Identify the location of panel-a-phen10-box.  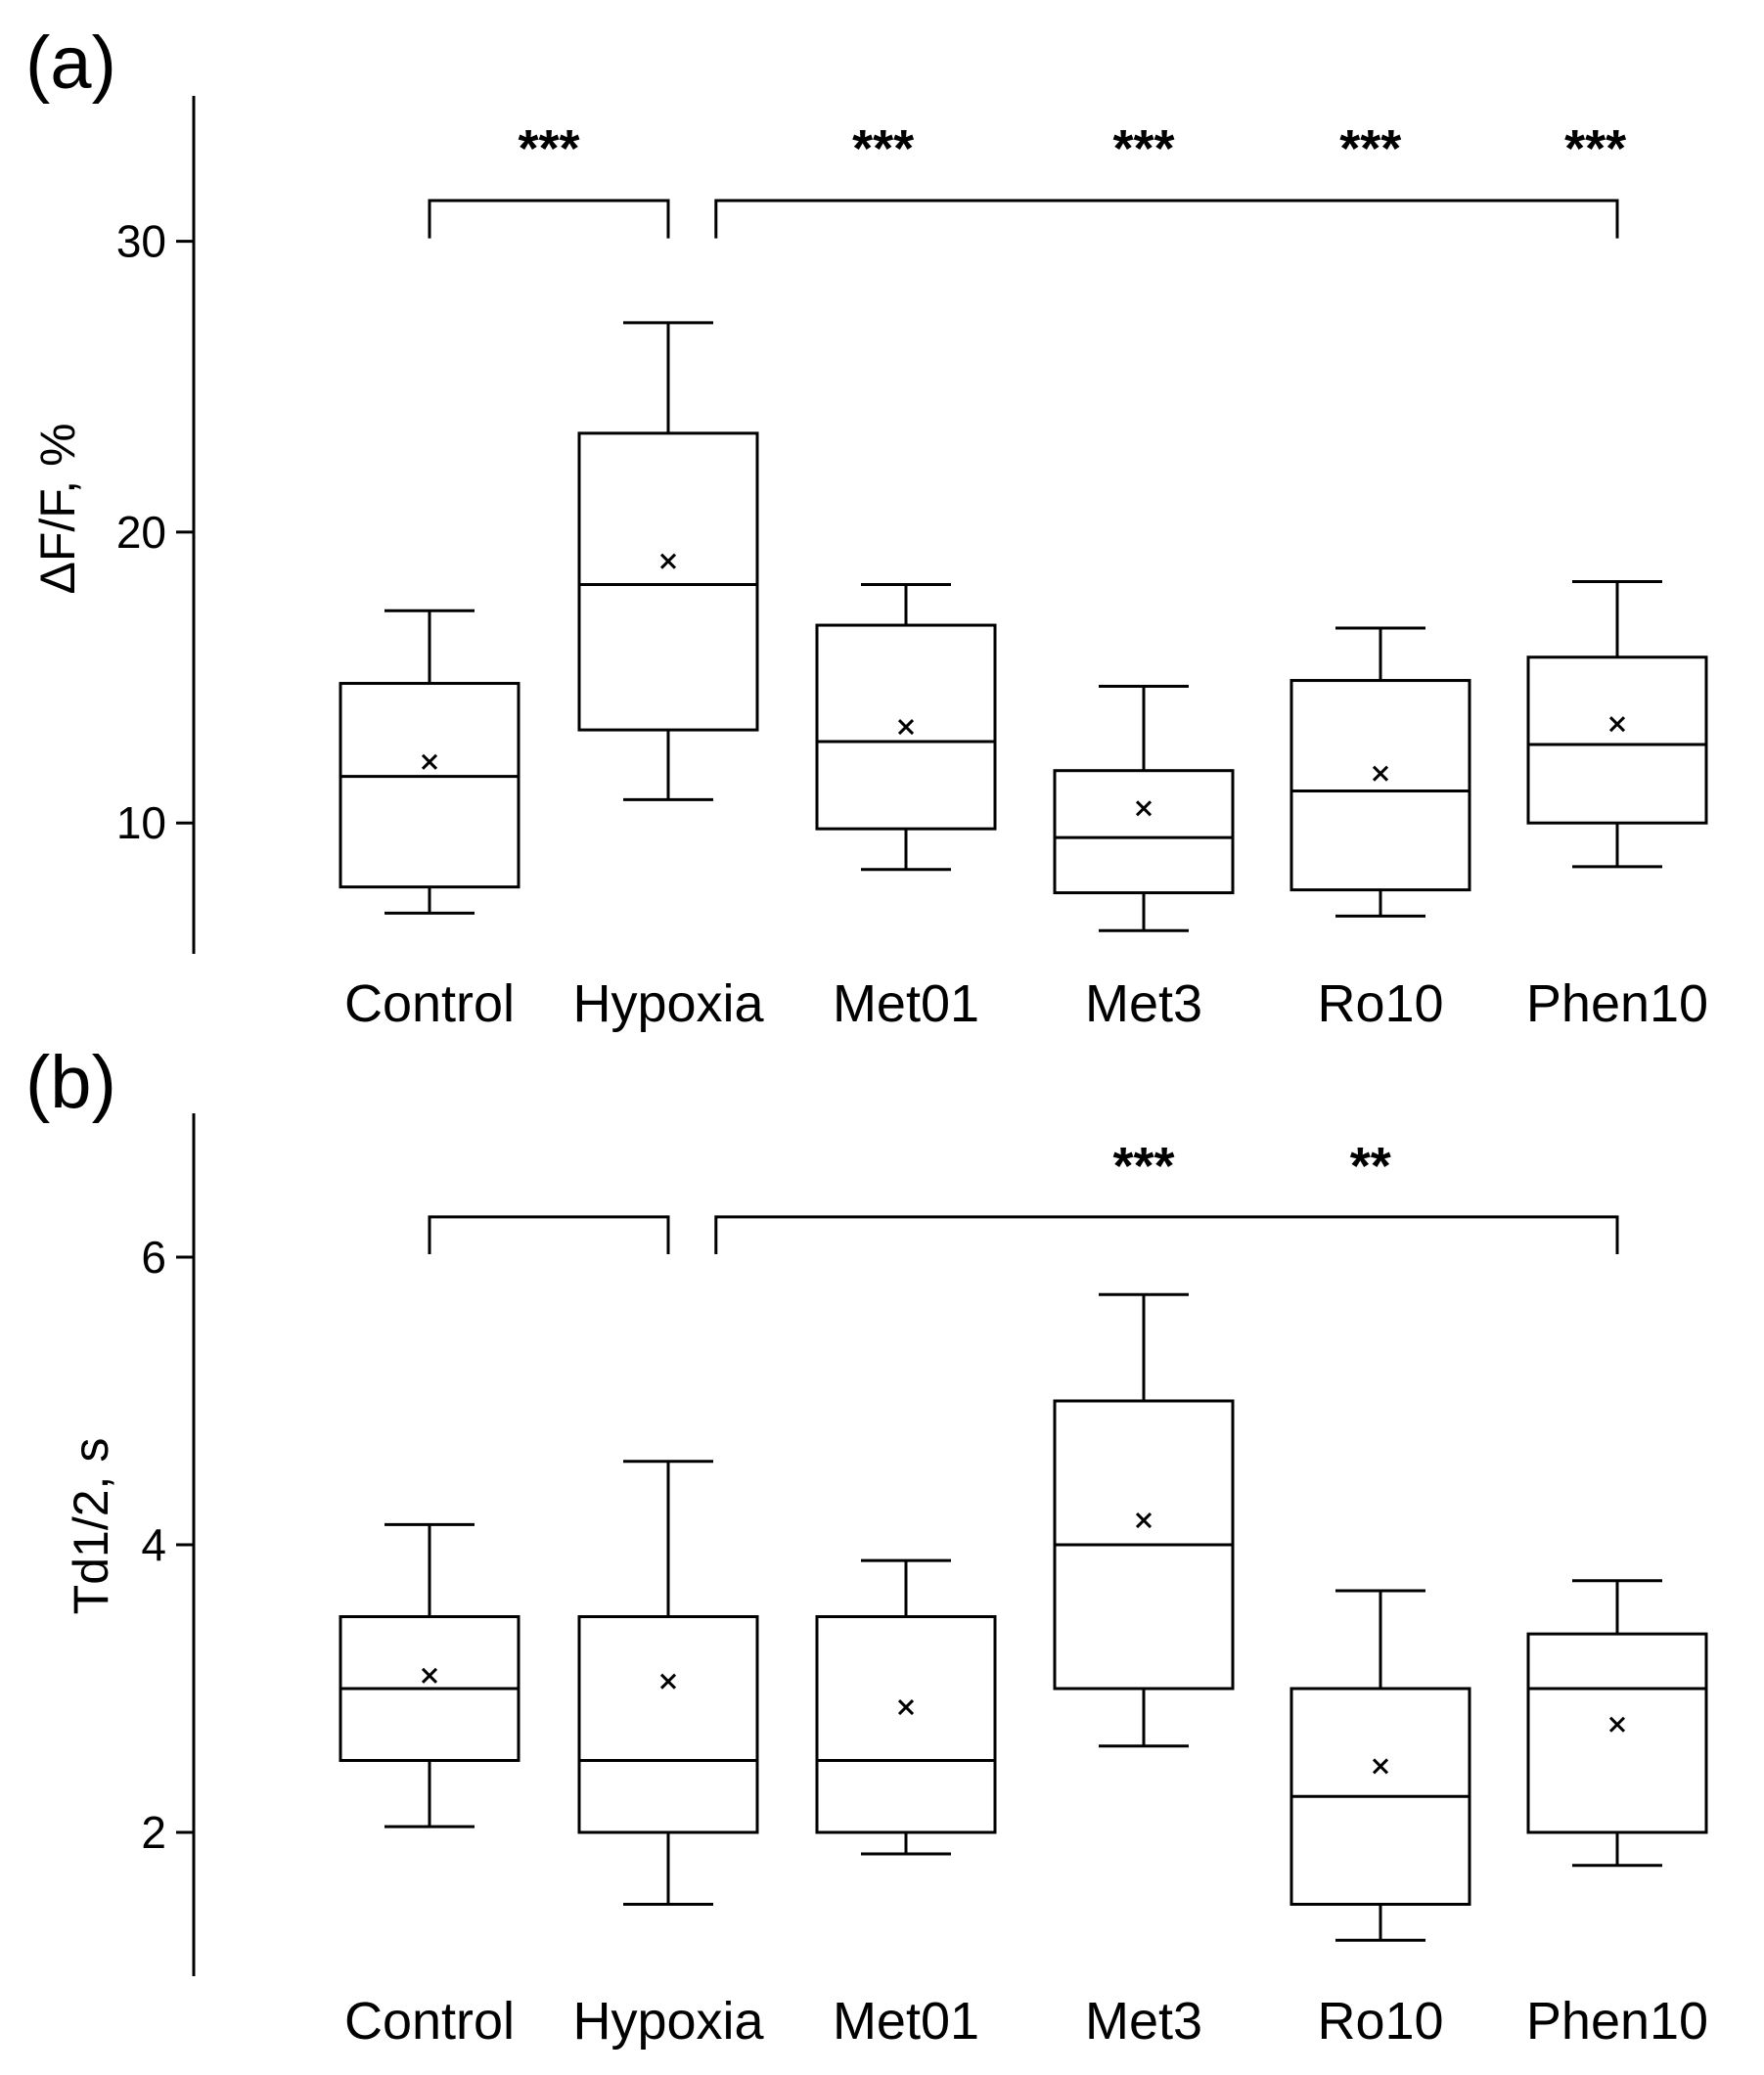
(1617, 740).